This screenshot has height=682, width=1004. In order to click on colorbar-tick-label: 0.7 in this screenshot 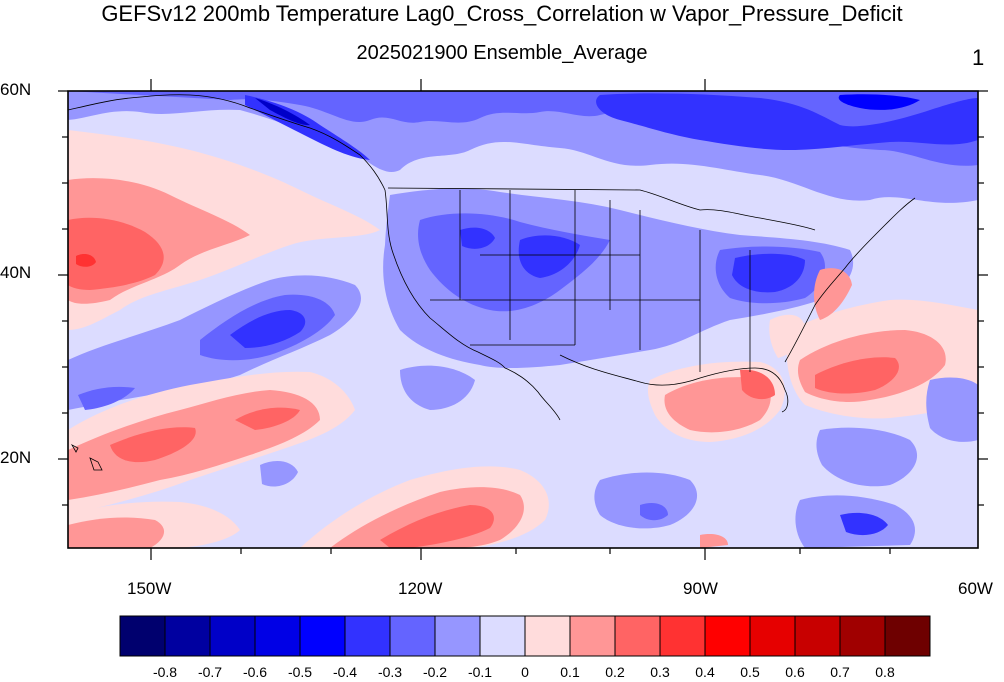, I will do `click(840, 672)`.